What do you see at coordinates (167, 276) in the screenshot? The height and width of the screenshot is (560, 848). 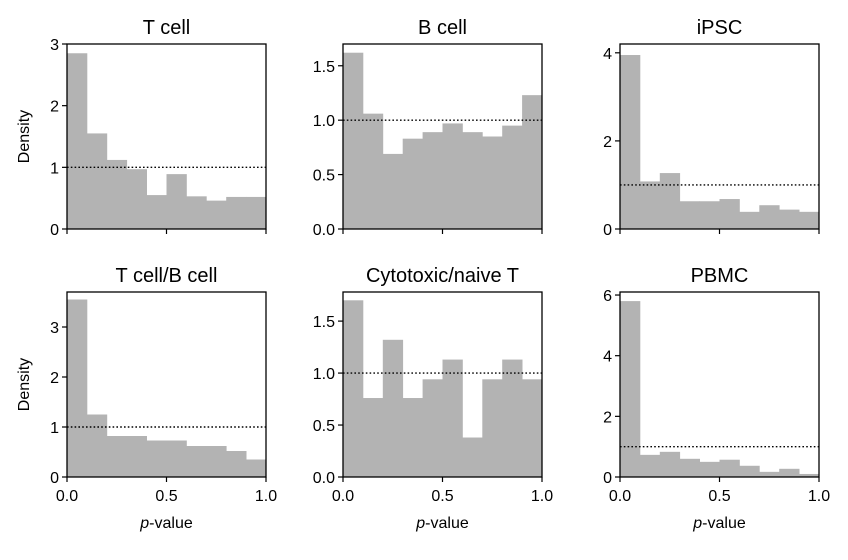 I see `panel-title: T cell/B cell` at bounding box center [167, 276].